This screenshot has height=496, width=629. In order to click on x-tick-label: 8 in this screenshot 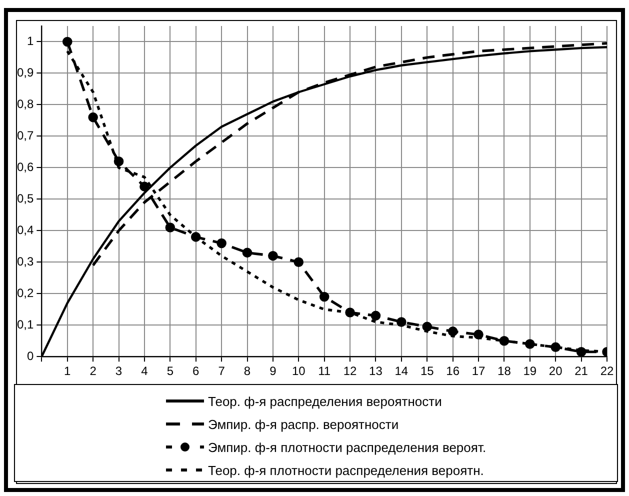, I will do `click(247, 371)`.